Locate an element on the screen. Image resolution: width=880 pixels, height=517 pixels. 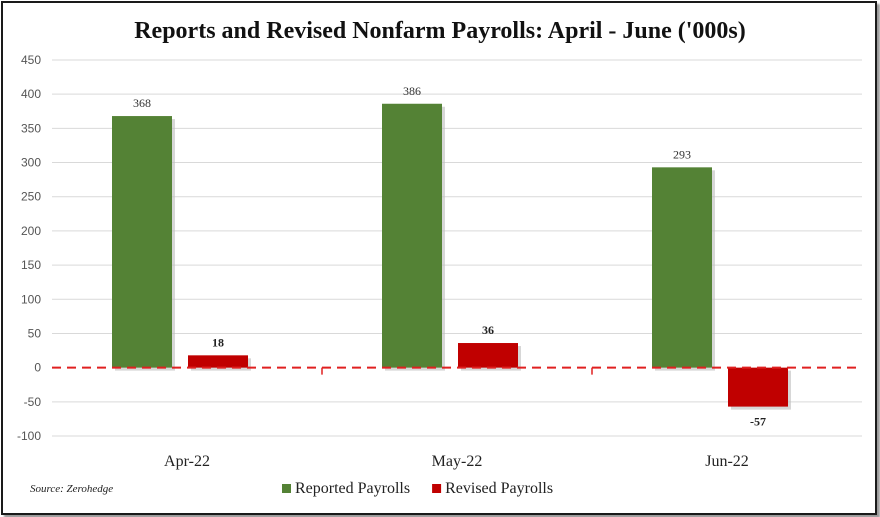
y-tick-label: 50 is located at coordinates (35, 333).